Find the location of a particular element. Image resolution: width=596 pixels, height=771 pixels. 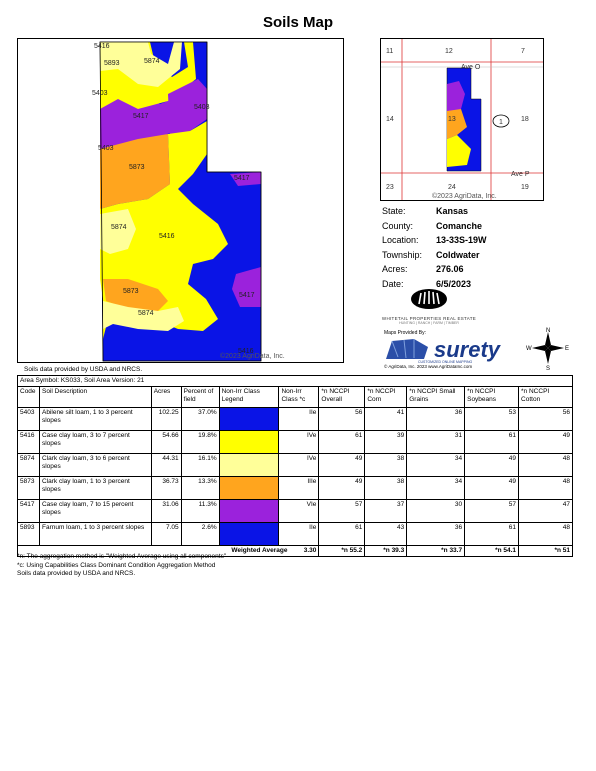

compass-w: W is located at coordinates (529, 349).